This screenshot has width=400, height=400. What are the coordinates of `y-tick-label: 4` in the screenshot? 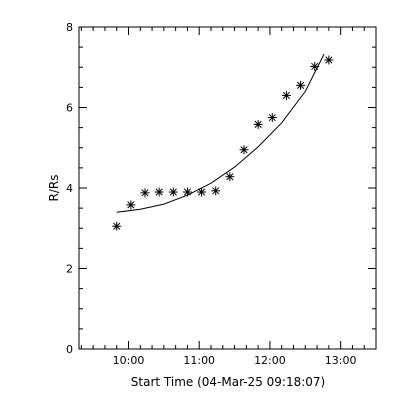 It's located at (69, 188).